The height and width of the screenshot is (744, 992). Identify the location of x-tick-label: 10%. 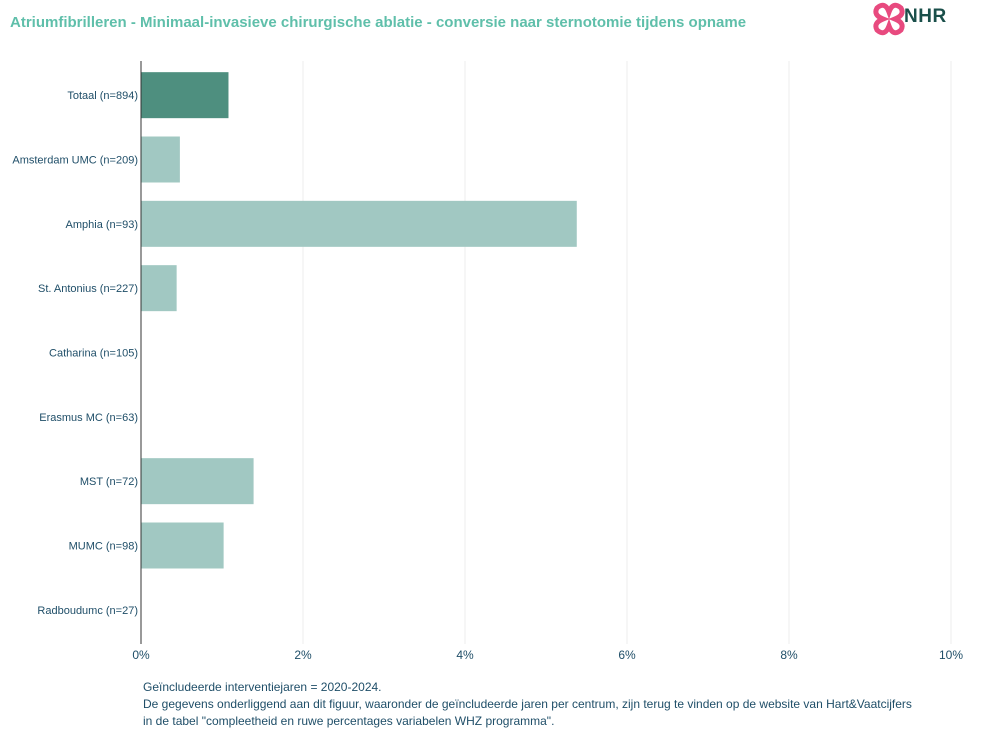
(951, 655).